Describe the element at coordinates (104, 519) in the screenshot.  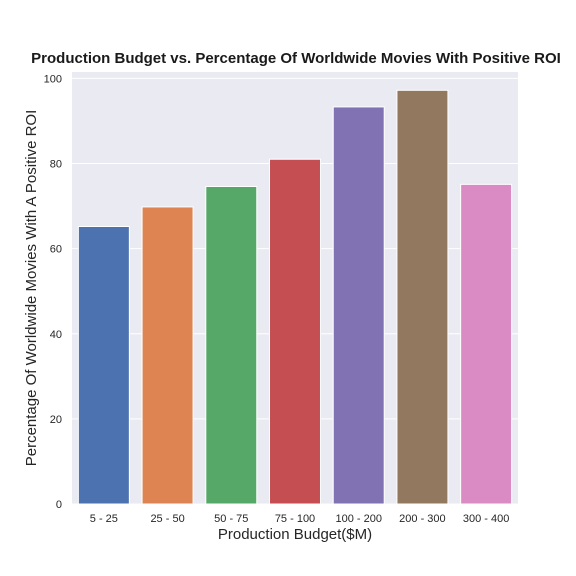
I see `x-tick-label: 5 - 25` at that location.